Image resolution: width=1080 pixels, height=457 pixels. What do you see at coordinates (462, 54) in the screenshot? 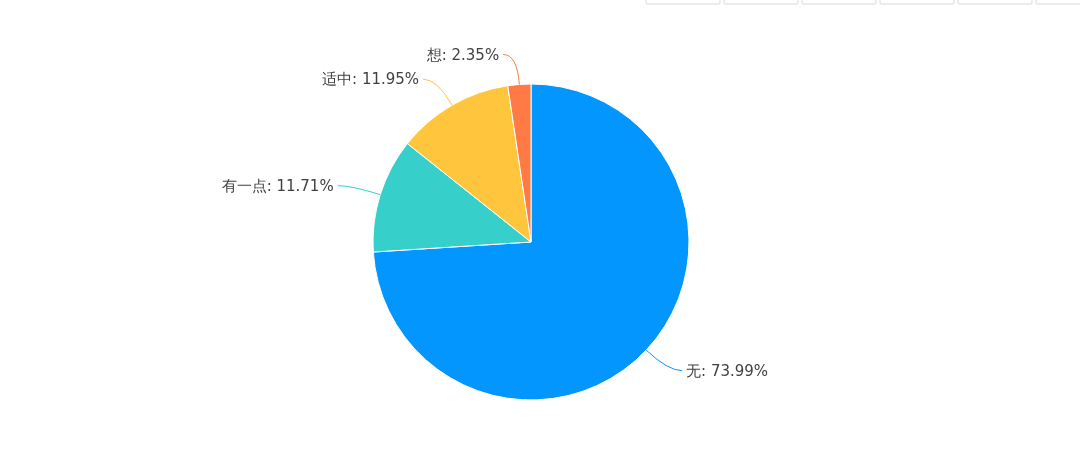
I see `slice-label: 想: 2.35%` at bounding box center [462, 54].